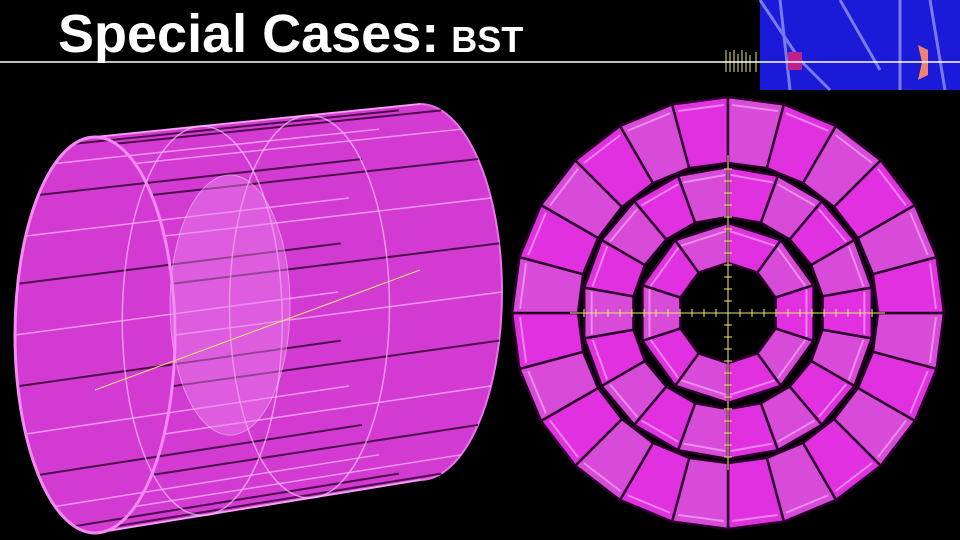 Image resolution: width=960 pixels, height=540 pixels. Describe the element at coordinates (487, 39) in the screenshot. I see `title-sub: BST` at that location.